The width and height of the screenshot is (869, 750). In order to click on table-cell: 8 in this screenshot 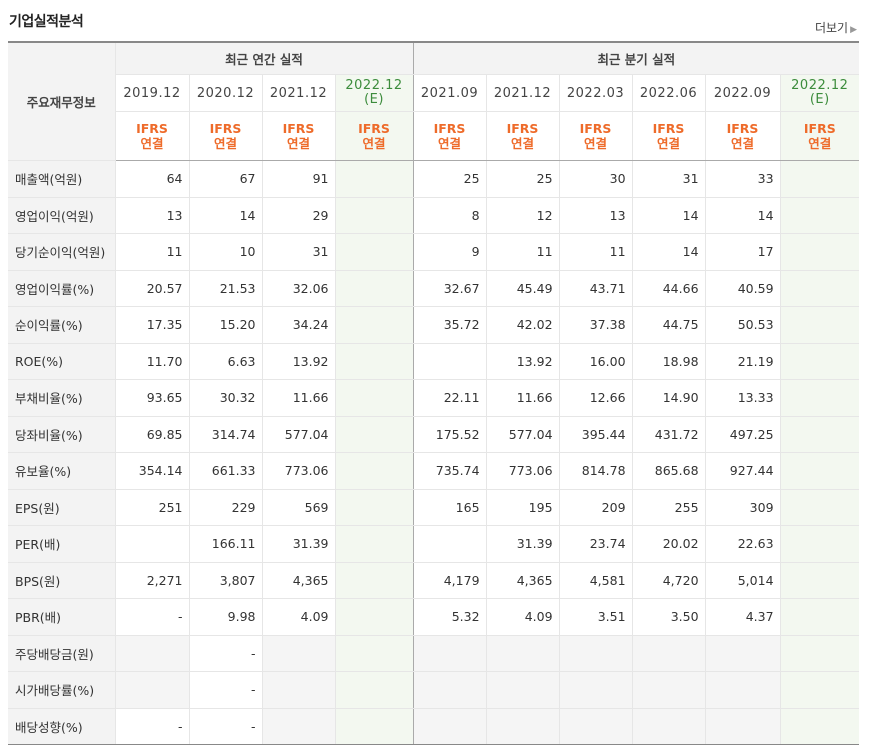, I will do `click(449, 215)`.